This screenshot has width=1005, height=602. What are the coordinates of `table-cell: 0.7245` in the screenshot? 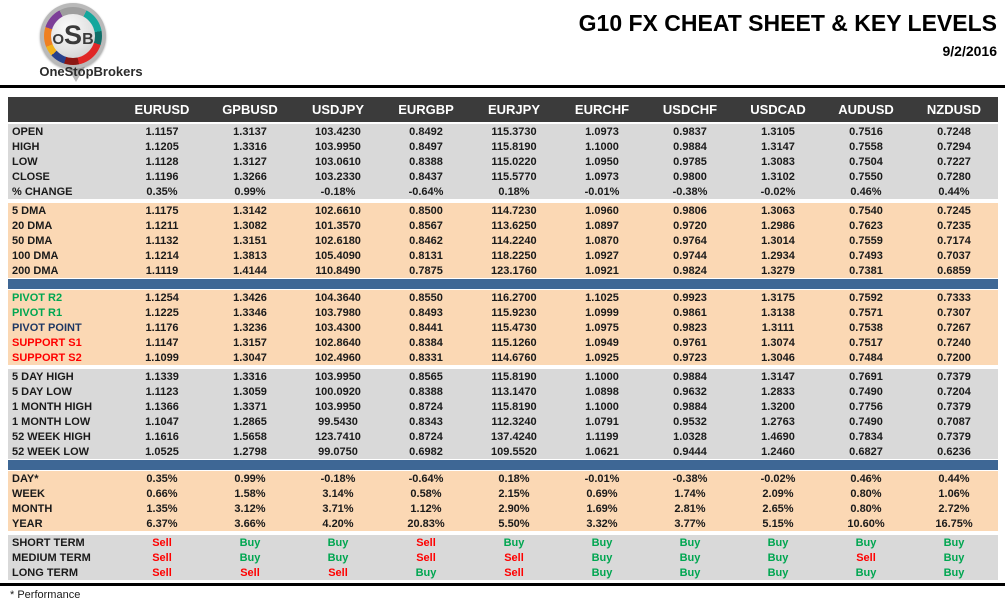 It's located at (954, 210).